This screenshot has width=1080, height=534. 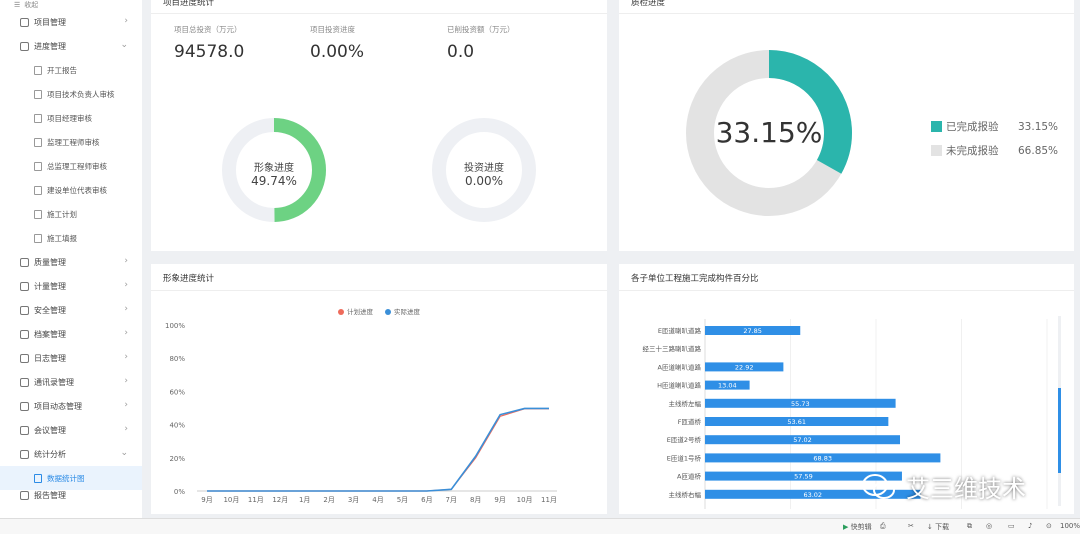 I want to click on watermark: 艾三维技术, so click(x=944, y=486).